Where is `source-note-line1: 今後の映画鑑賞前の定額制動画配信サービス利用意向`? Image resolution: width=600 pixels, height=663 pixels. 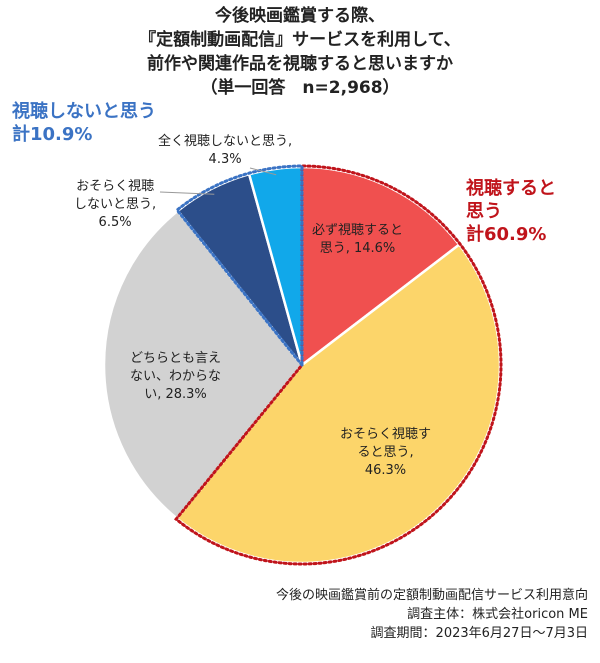 source-note-line1: 今後の映画鑑賞前の定額制動画配信サービス利用意向 is located at coordinates (431, 595).